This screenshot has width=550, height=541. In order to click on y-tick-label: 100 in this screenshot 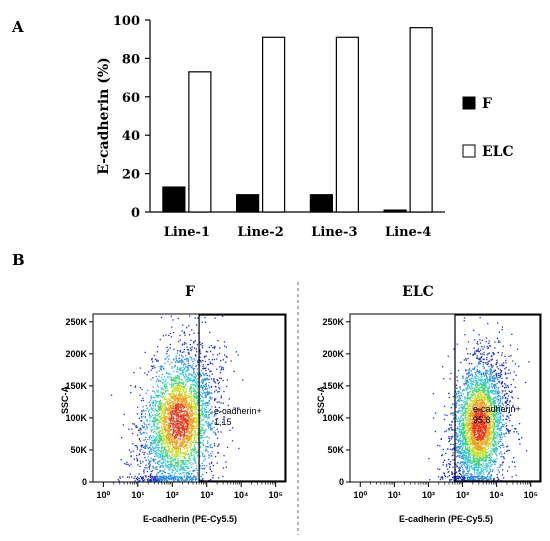, I will do `click(126, 21)`.